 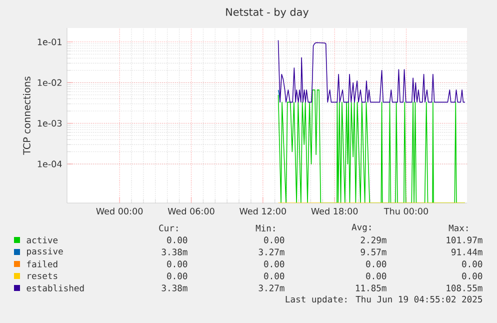 What do you see at coordinates (191, 211) in the screenshot?
I see `x-tick-label: Wed 06:00` at bounding box center [191, 211].